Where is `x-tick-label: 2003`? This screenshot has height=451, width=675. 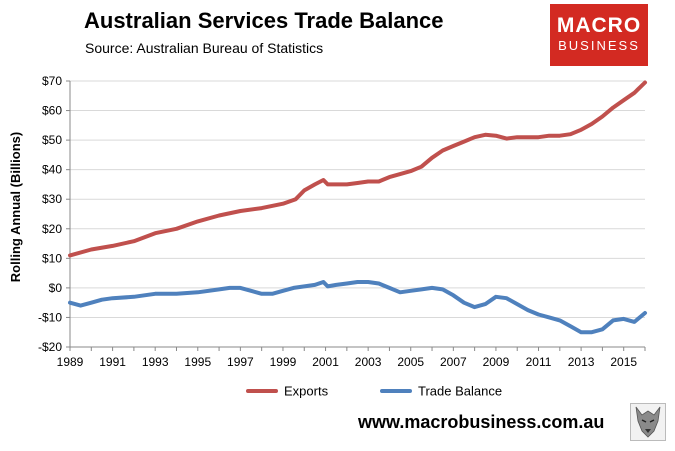 x-tick-label: 2003 is located at coordinates (368, 362).